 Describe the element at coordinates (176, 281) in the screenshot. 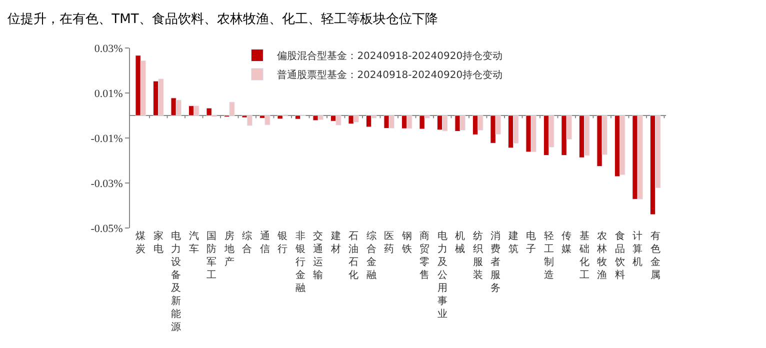

I see `x-tick-label: 电力设备及新能源` at that location.